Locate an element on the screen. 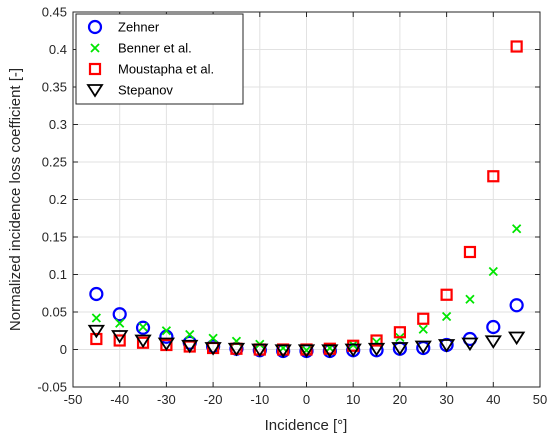 Image resolution: width=550 pixels, height=440 pixels. x-tick-label: -10 is located at coordinates (259, 399).